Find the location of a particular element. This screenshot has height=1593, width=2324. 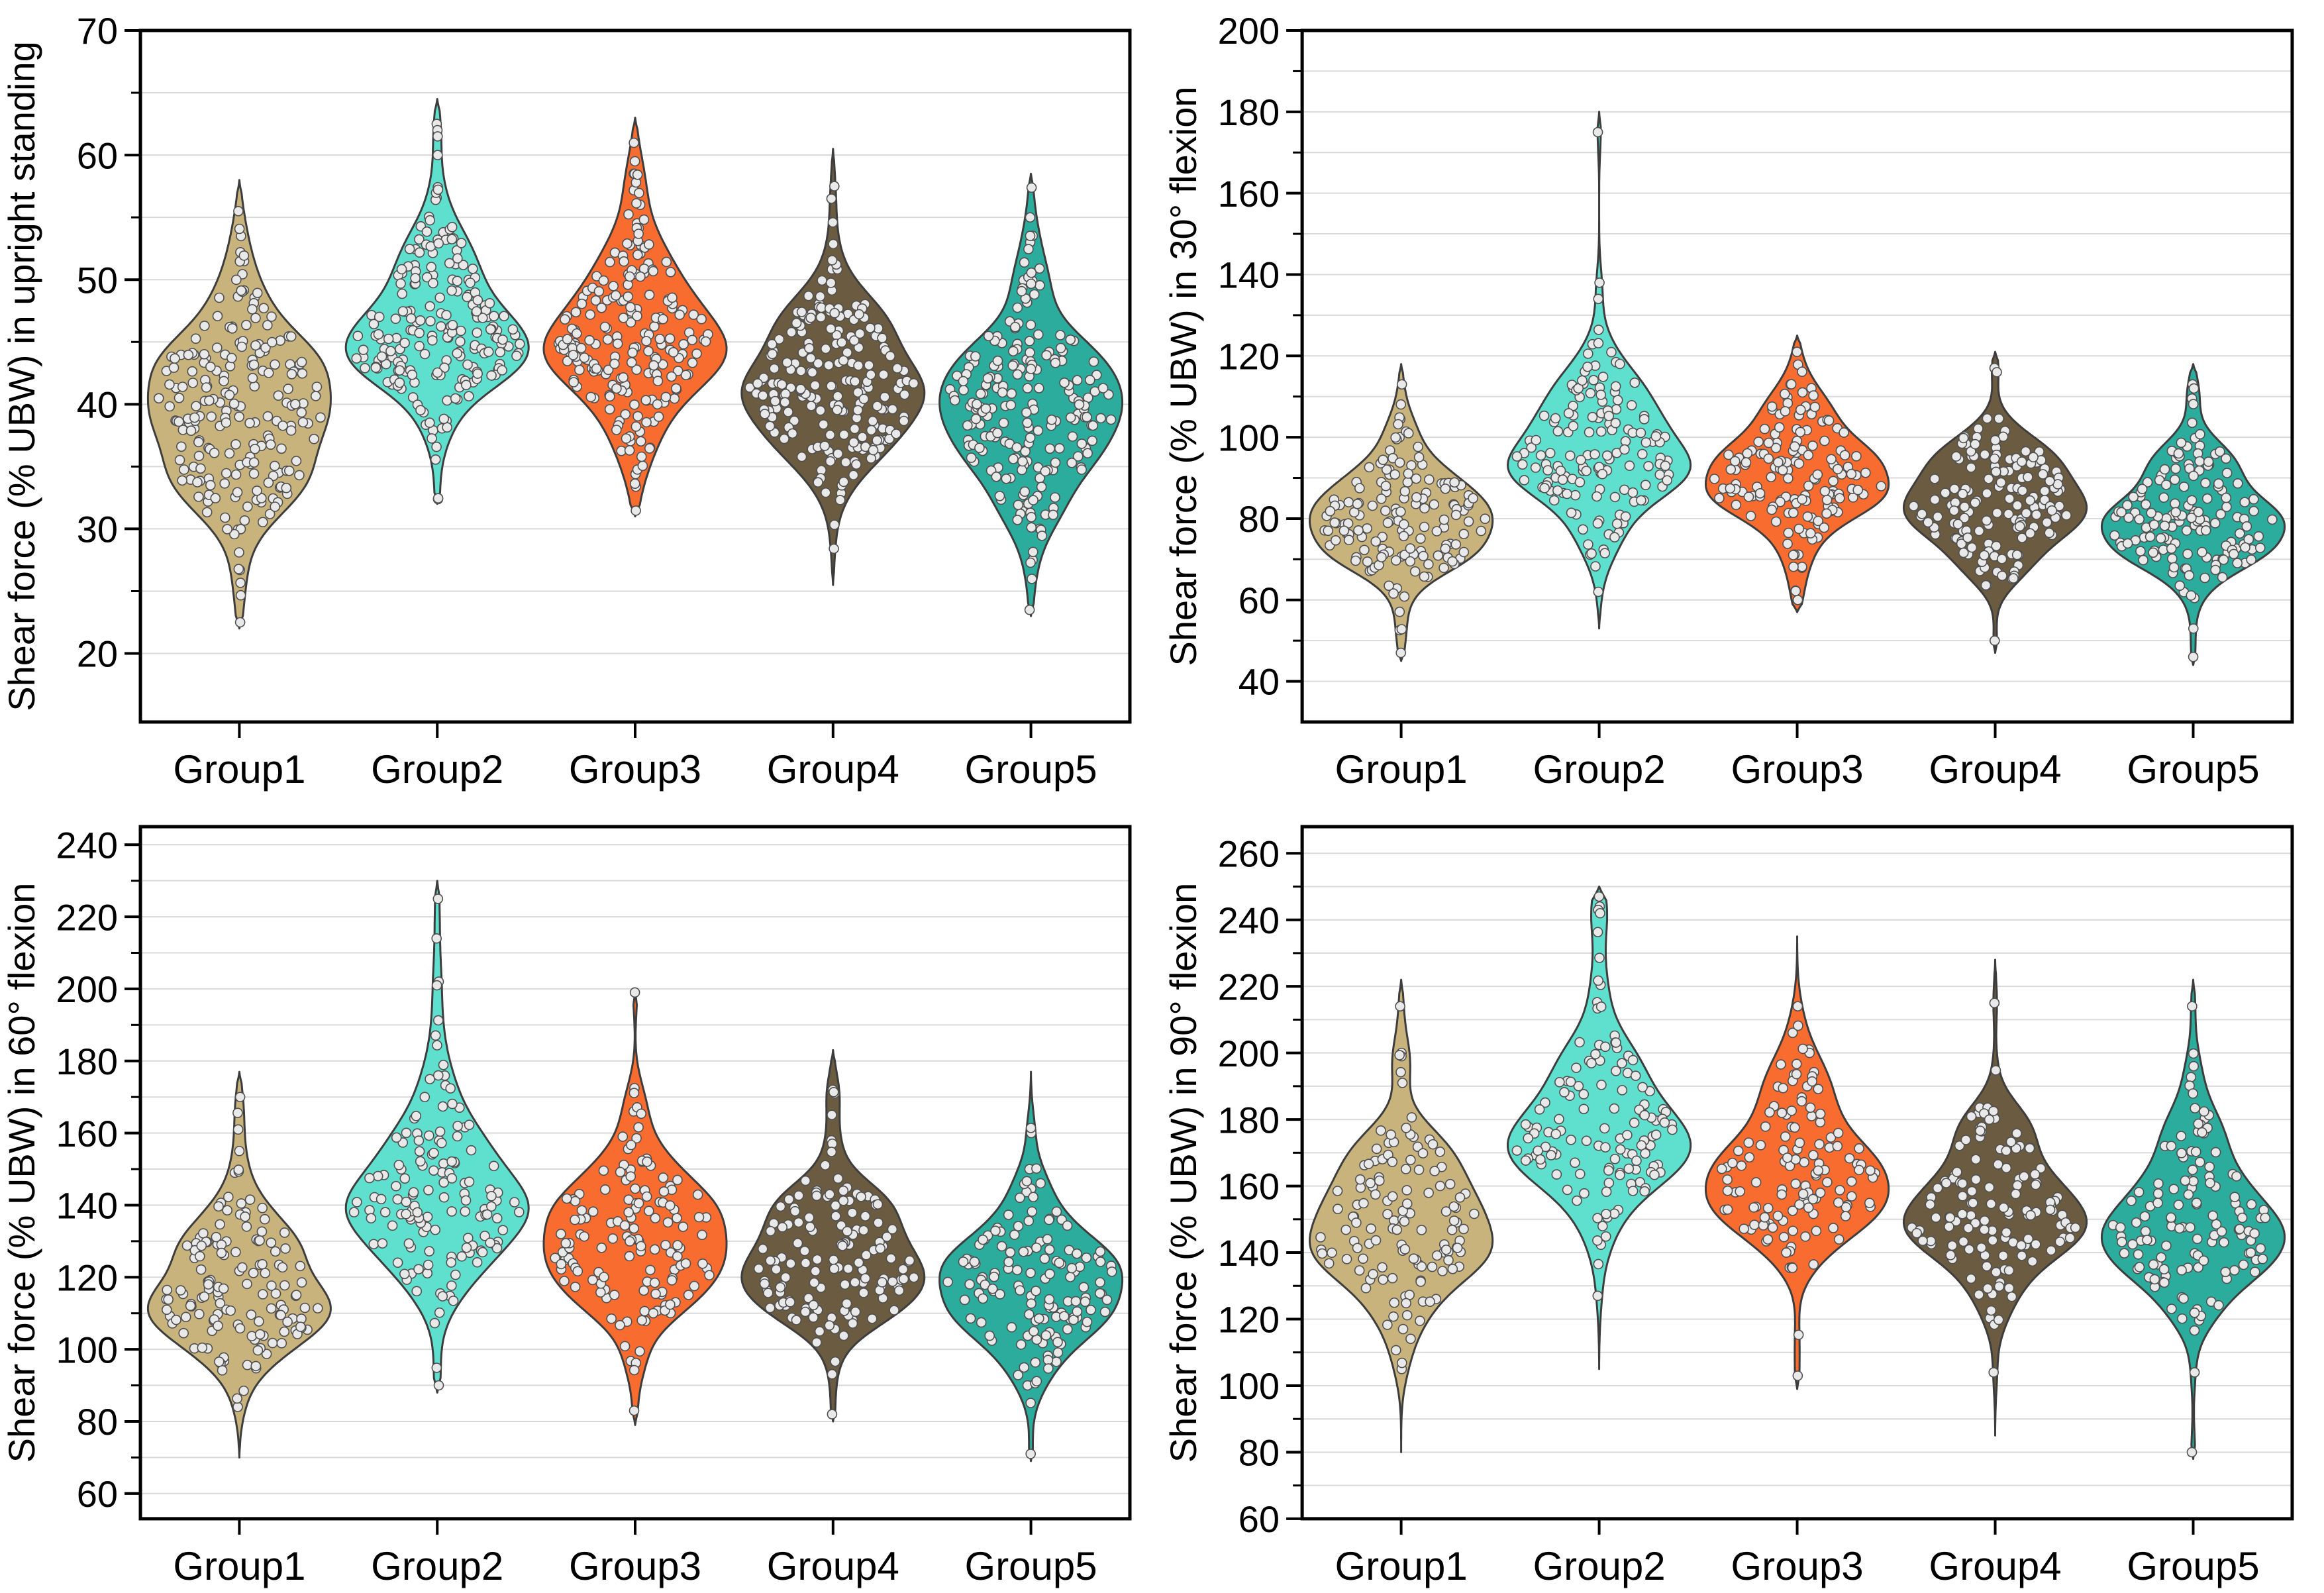

y-tick-label: 120 is located at coordinates (1249, 1320).